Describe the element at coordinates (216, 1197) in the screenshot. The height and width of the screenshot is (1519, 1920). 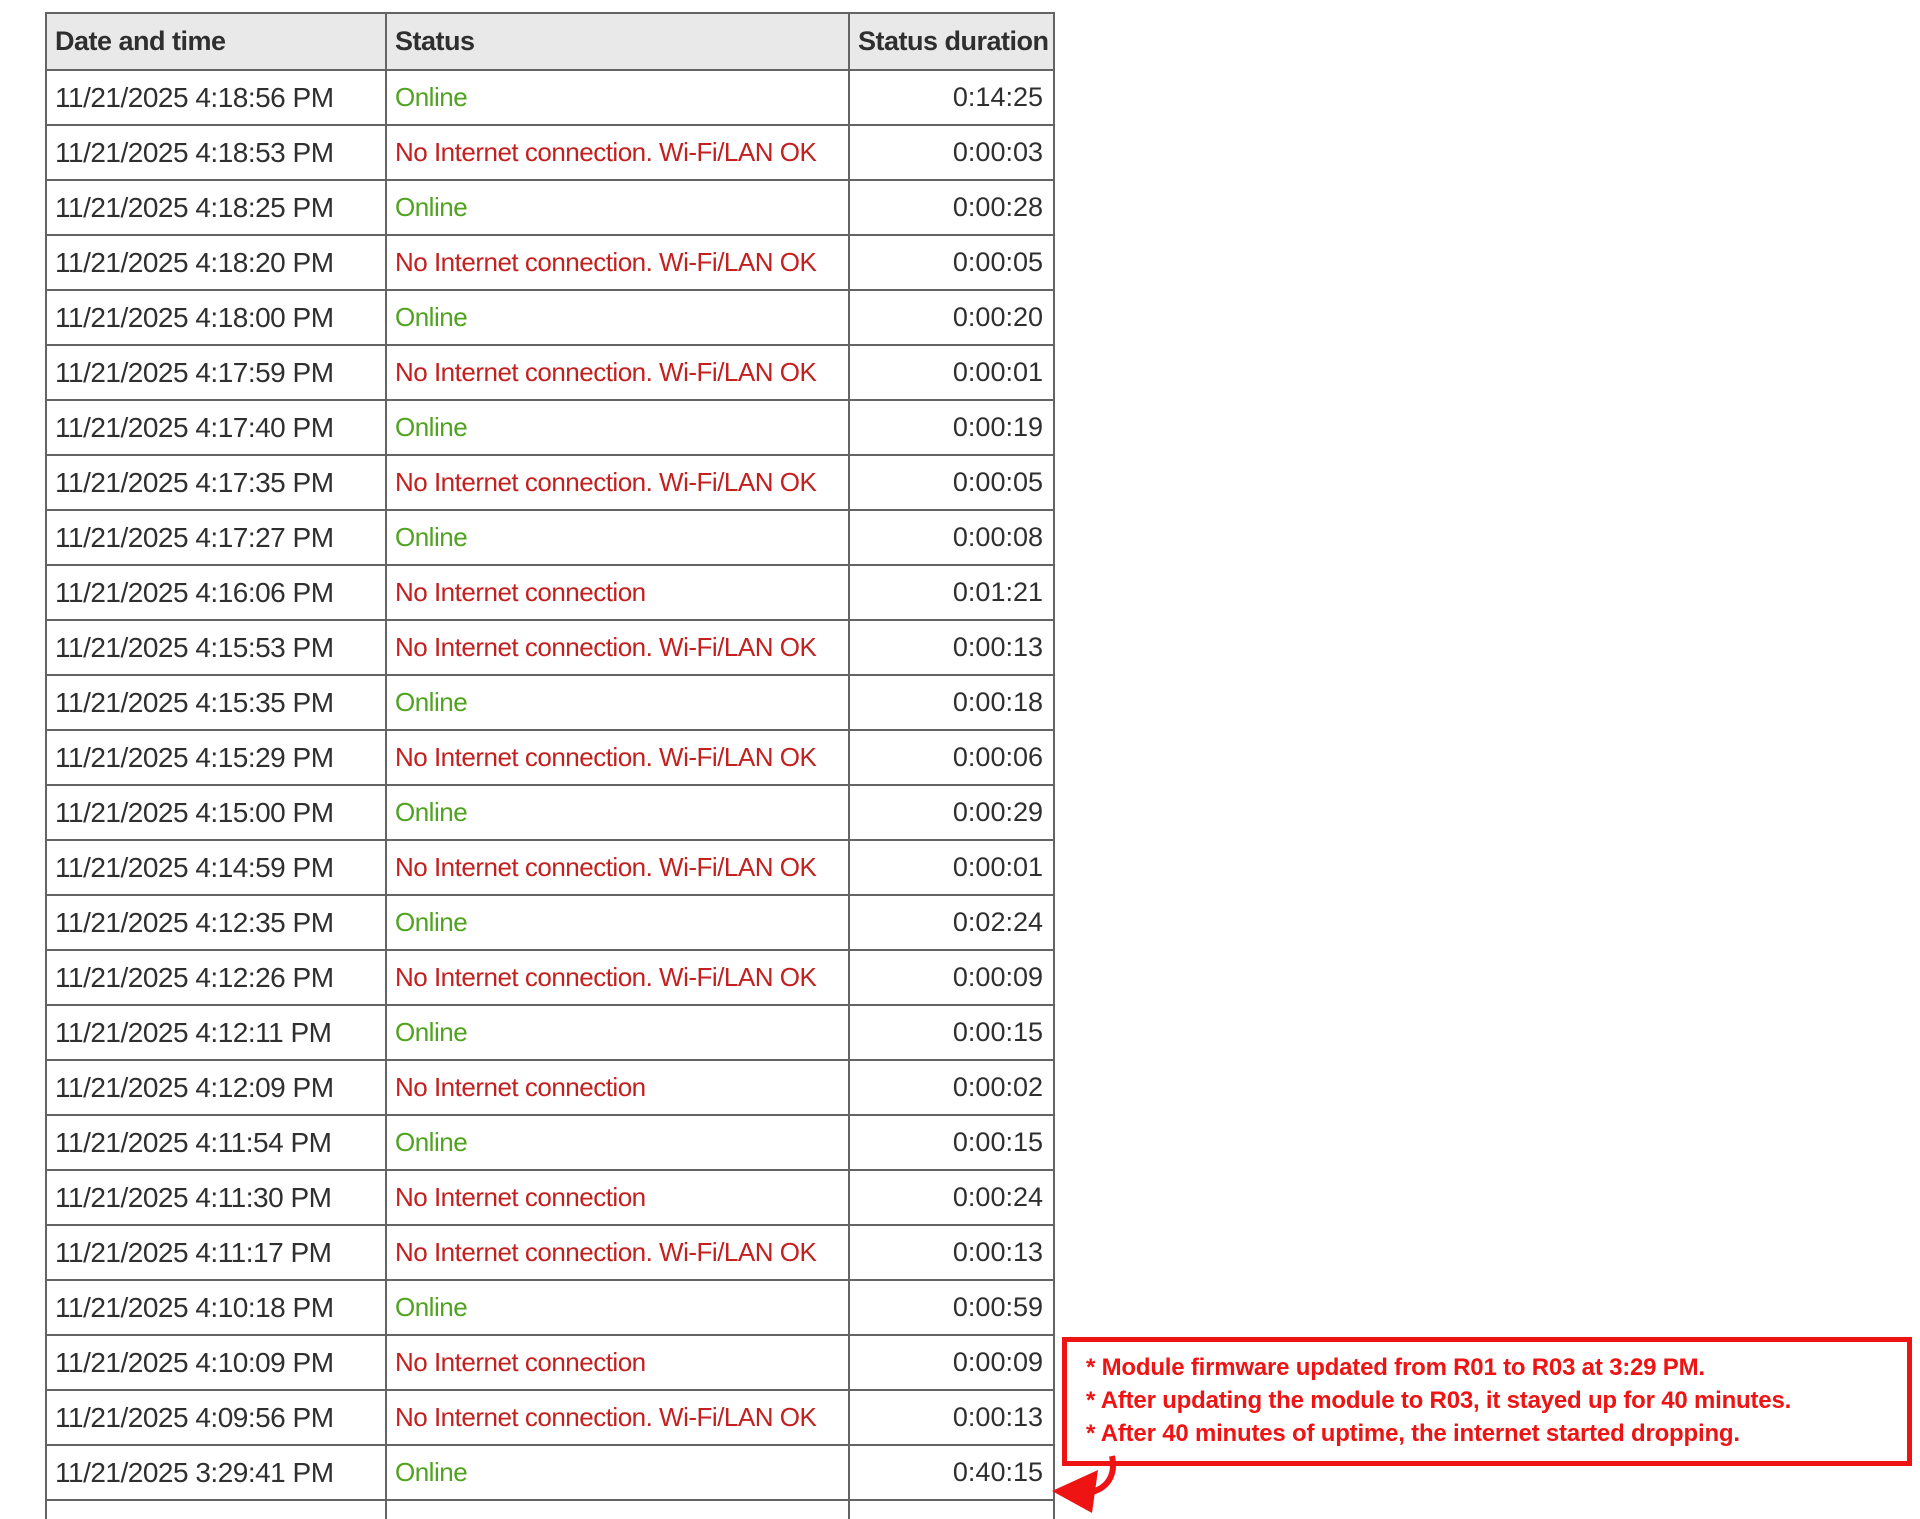
I see `cell-datetime: 11/21/2025 4:11:30 PM` at that location.